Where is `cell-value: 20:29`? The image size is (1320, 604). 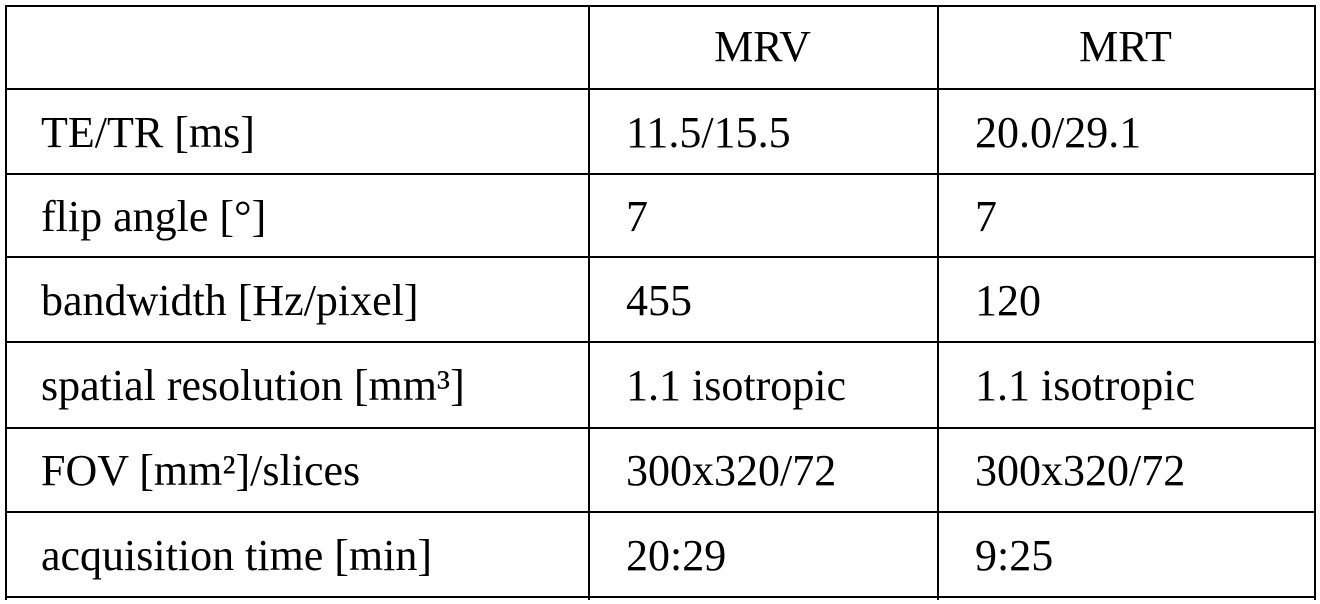
cell-value: 20:29 is located at coordinates (676, 555).